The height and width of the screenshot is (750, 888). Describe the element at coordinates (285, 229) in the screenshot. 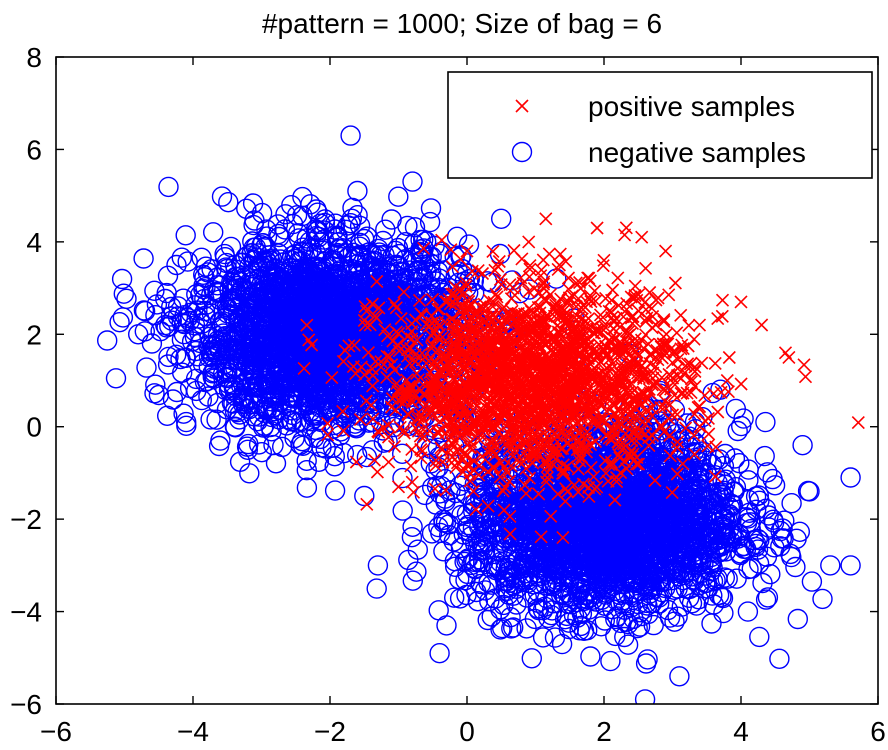

I see `negative-sample-point-2043` at that location.